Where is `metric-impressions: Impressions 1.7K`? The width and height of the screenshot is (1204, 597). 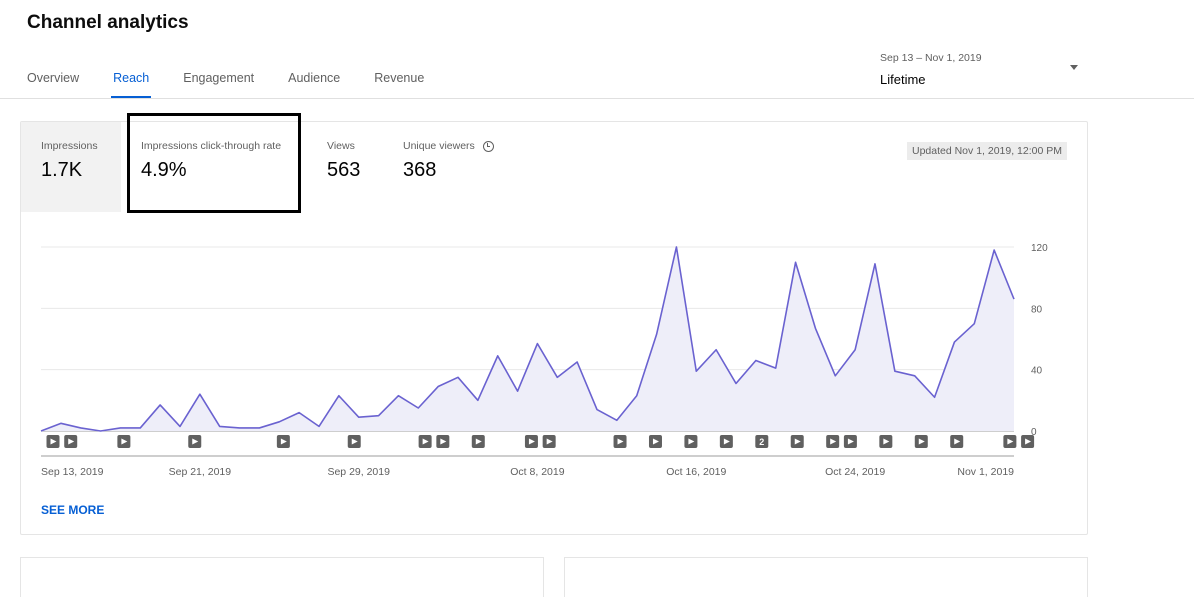
metric-impressions: Impressions 1.7K is located at coordinates (71, 167).